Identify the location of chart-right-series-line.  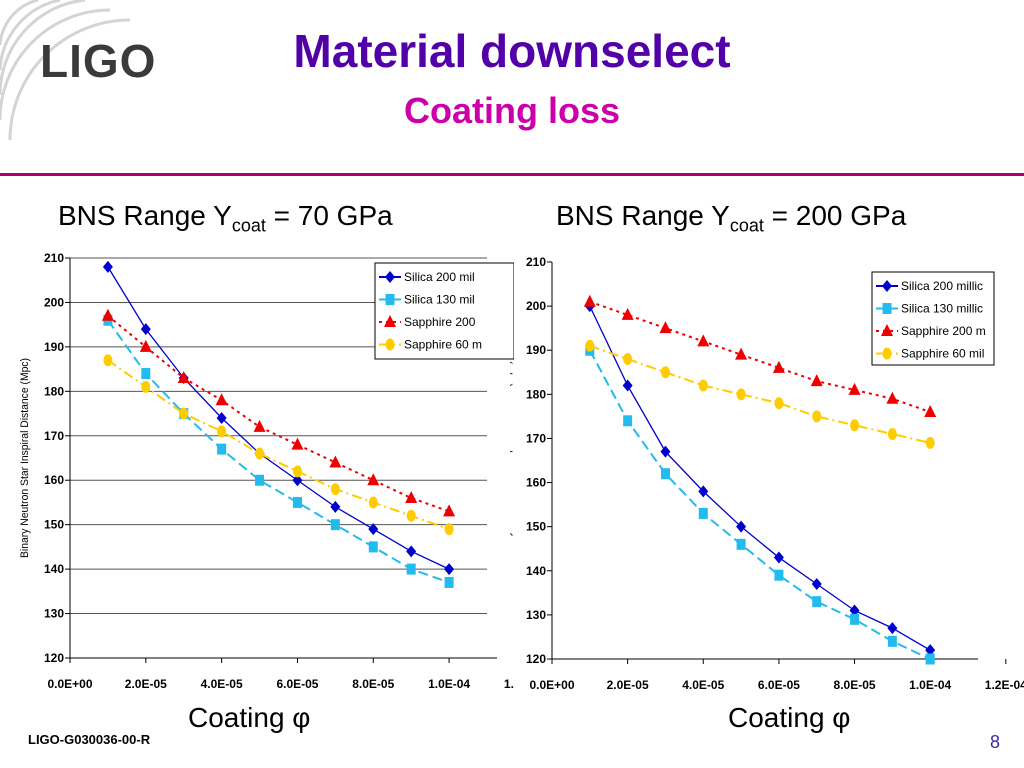
(760, 394).